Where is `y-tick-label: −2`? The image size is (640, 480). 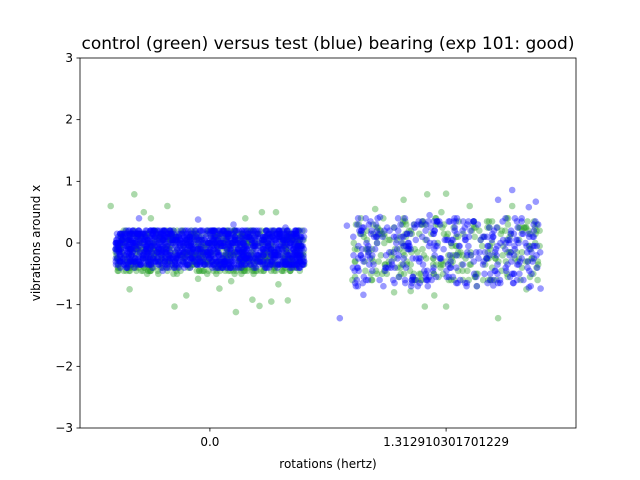 y-tick-label: −2 is located at coordinates (64, 366).